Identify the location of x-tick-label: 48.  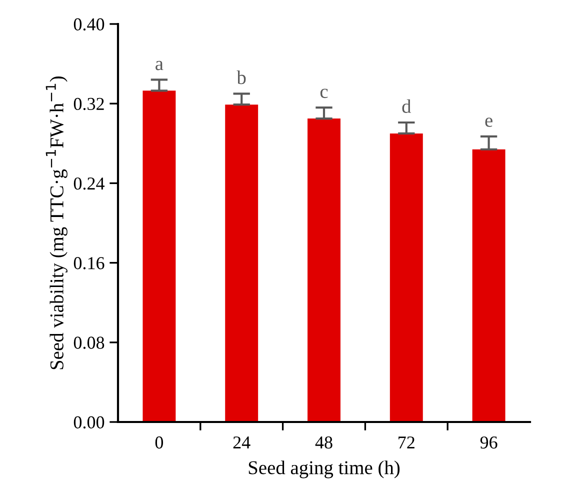
(323, 442).